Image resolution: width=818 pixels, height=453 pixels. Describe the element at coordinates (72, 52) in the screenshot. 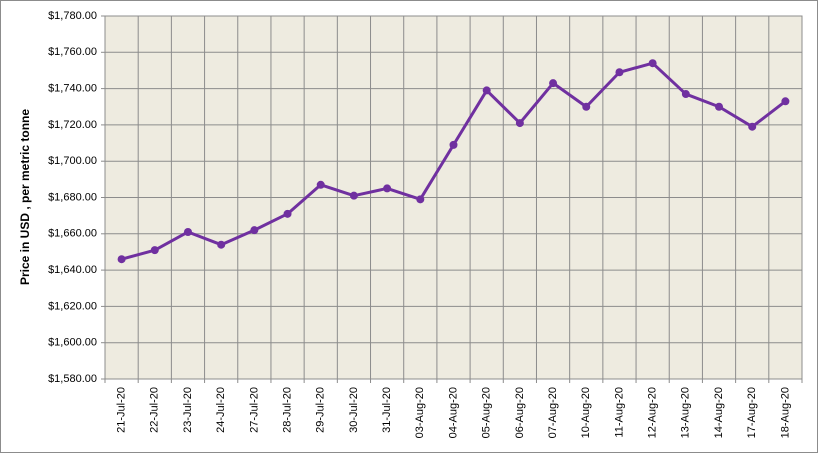

I see `y-tick-label: $1,760.00` at that location.